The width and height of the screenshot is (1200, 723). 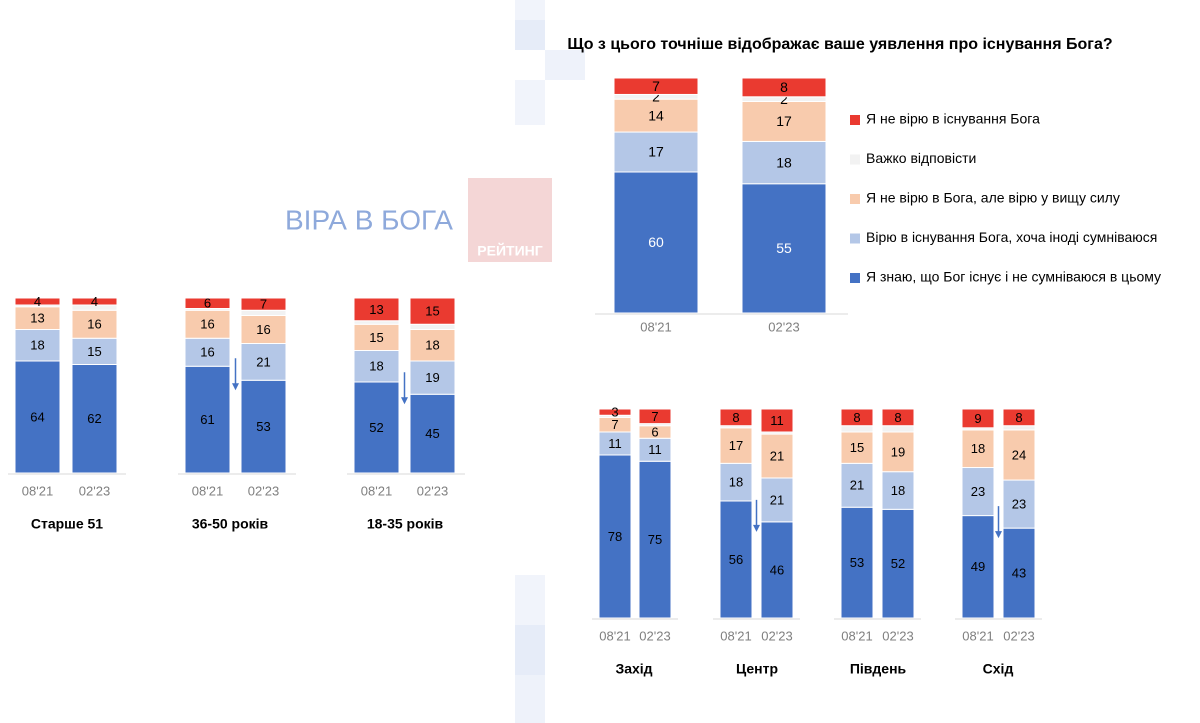 I want to click on logo: РЕЙТИНГ, so click(x=509, y=250).